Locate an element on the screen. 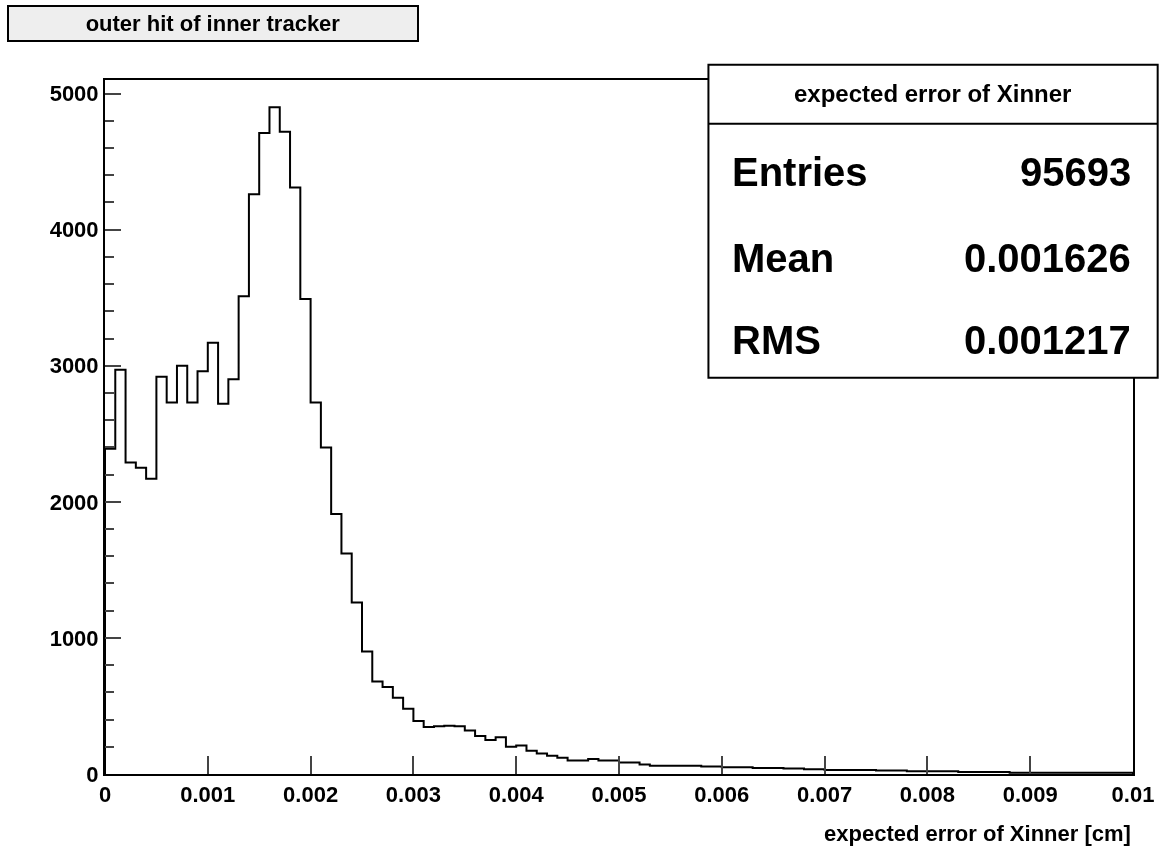  x-tick-label: 0.003 is located at coordinates (413, 795).